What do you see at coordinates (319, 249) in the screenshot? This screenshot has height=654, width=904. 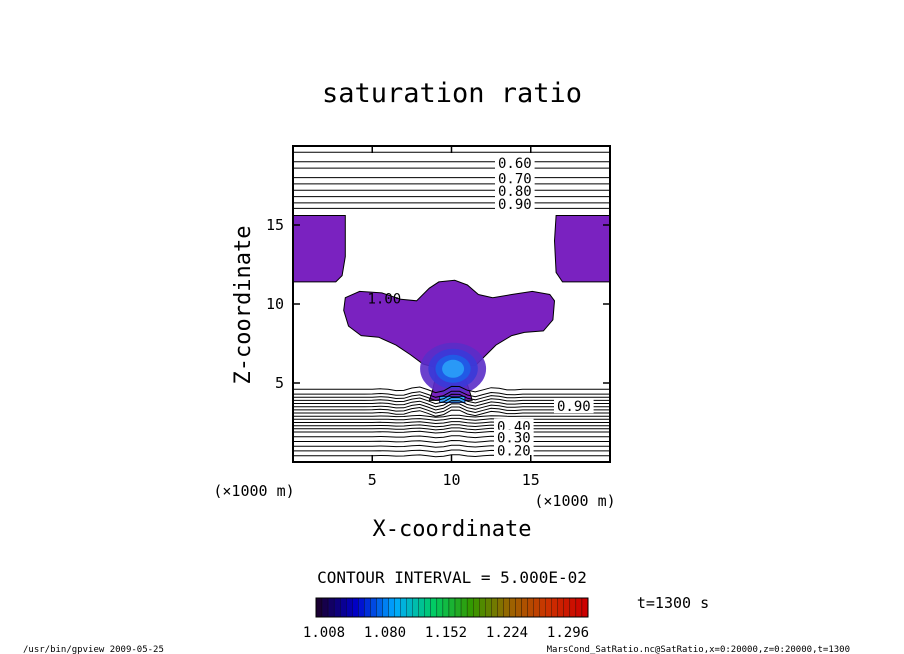 I see `fill-region-left` at bounding box center [319, 249].